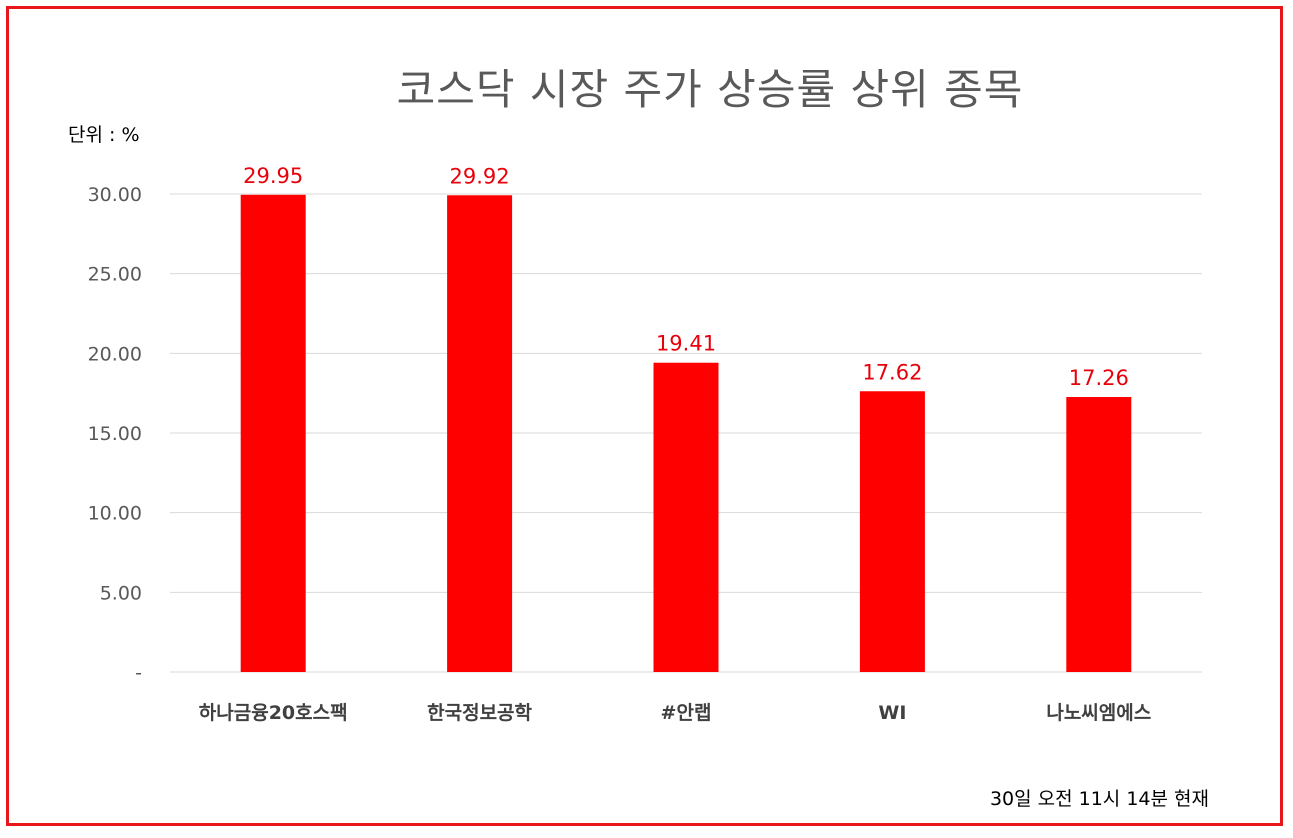 This screenshot has width=1293, height=838. Describe the element at coordinates (273, 713) in the screenshot. I see `x-tick-label: 하나금융20호스팩` at that location.